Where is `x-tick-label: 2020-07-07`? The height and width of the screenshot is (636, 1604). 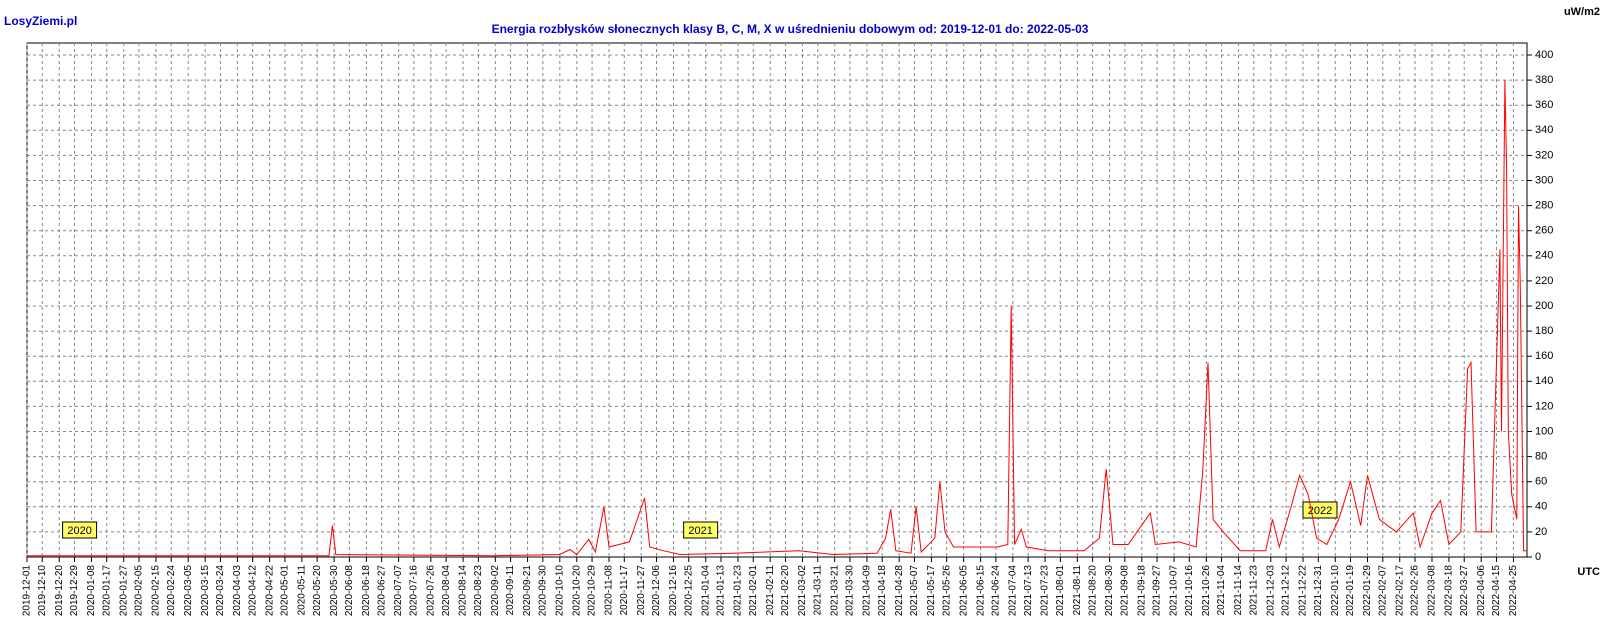 x-tick-label: 2020-07-07 is located at coordinates (398, 591).